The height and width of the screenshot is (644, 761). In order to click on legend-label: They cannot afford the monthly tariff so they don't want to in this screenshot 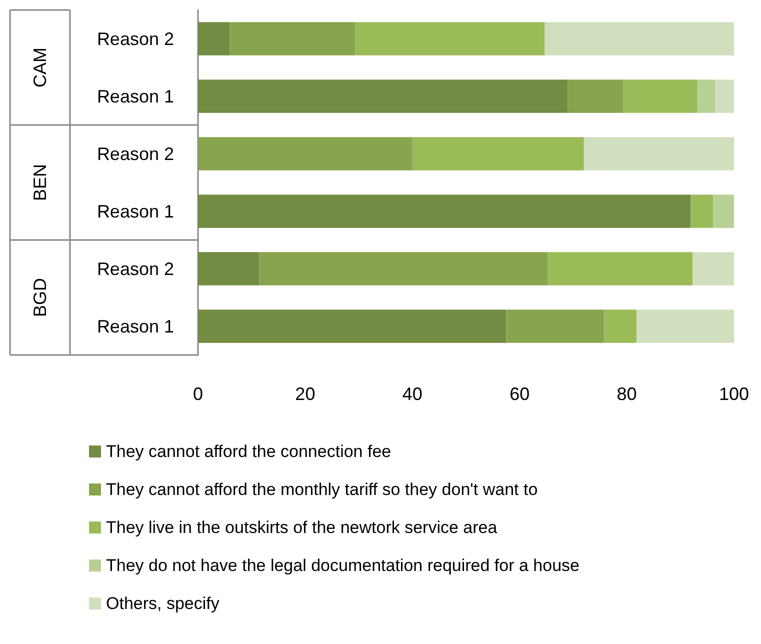, I will do `click(322, 489)`.